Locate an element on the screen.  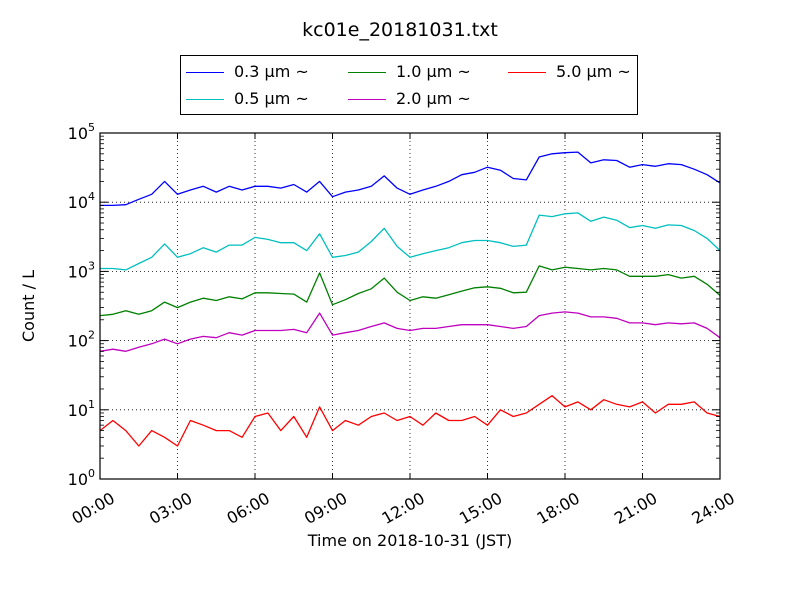
legend-label-0: 0.3 μm ~ is located at coordinates (271, 71).